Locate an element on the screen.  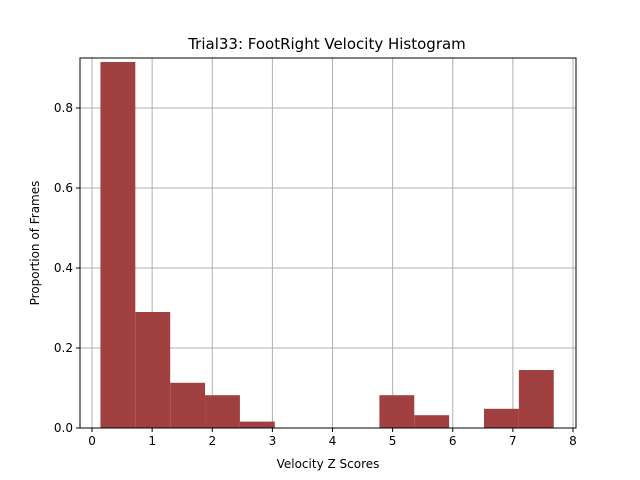
x-tick-label: 3 is located at coordinates (273, 441).